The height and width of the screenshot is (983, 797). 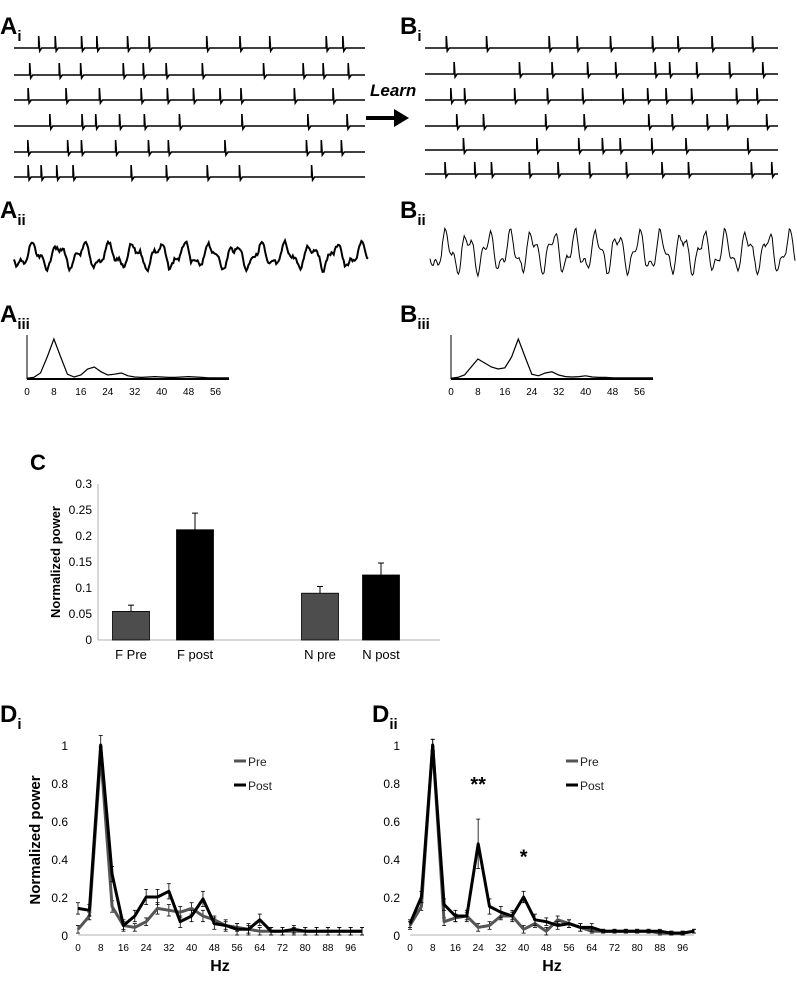 I want to click on category-label: F Pre, so click(x=131, y=654).